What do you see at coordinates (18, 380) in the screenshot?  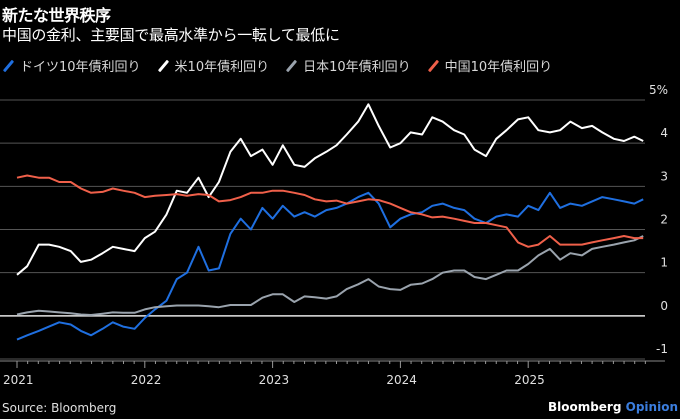 I see `x-tick-label: 2021` at bounding box center [18, 380].